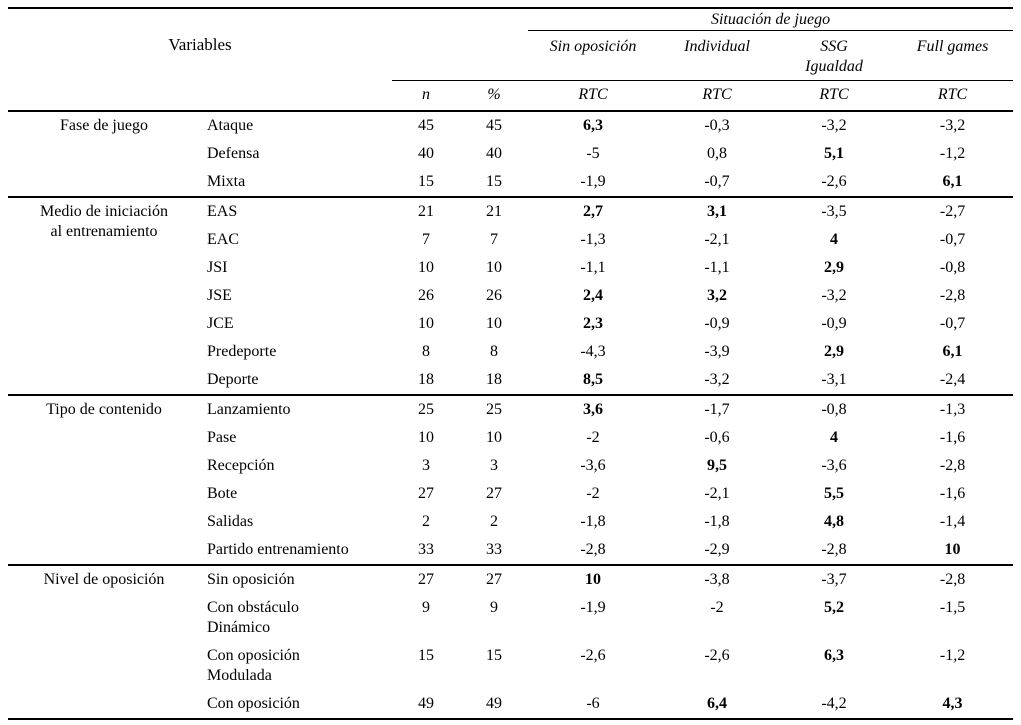 The height and width of the screenshot is (725, 1021). What do you see at coordinates (510, 704) in the screenshot?
I see `table-row: Con oposición 49 49 -6 6,4 -4,2 4,3` at bounding box center [510, 704].